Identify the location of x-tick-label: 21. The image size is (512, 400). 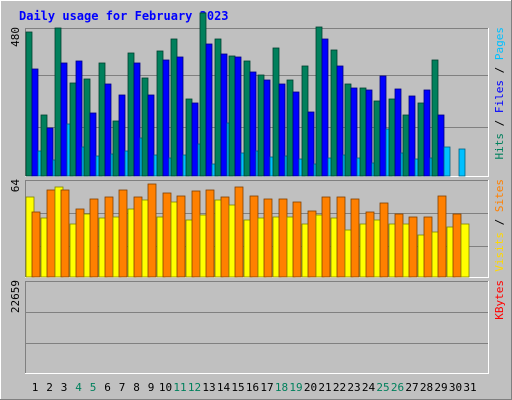
(324, 387).